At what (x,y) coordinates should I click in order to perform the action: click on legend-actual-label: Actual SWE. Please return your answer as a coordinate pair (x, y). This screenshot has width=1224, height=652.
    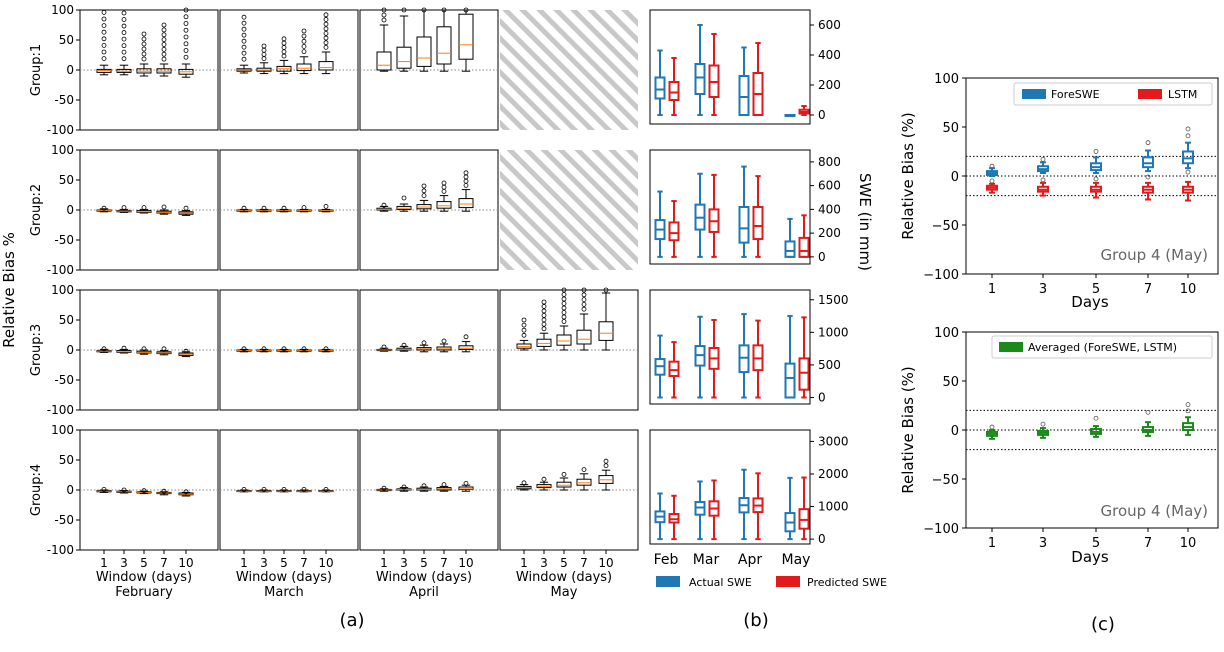
    Looking at the image, I should click on (720, 582).